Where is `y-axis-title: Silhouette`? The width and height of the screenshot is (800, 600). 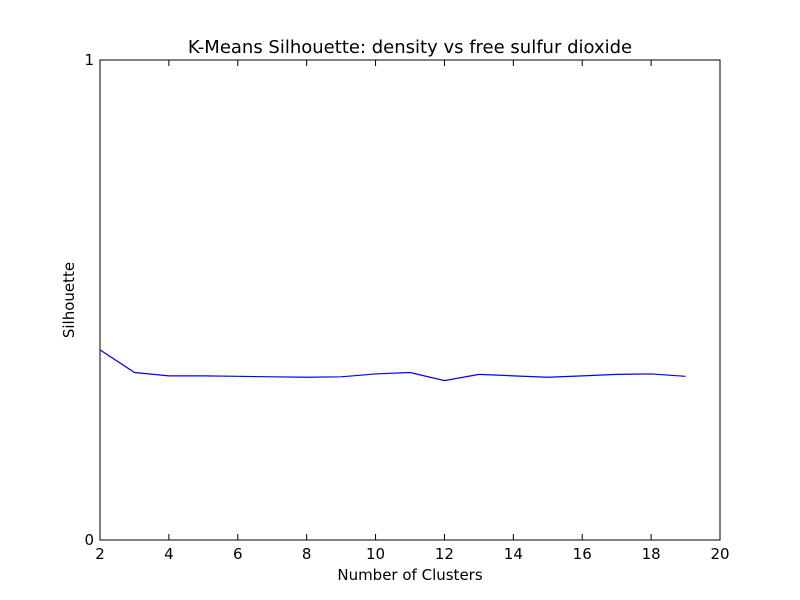 y-axis-title: Silhouette is located at coordinates (69, 300).